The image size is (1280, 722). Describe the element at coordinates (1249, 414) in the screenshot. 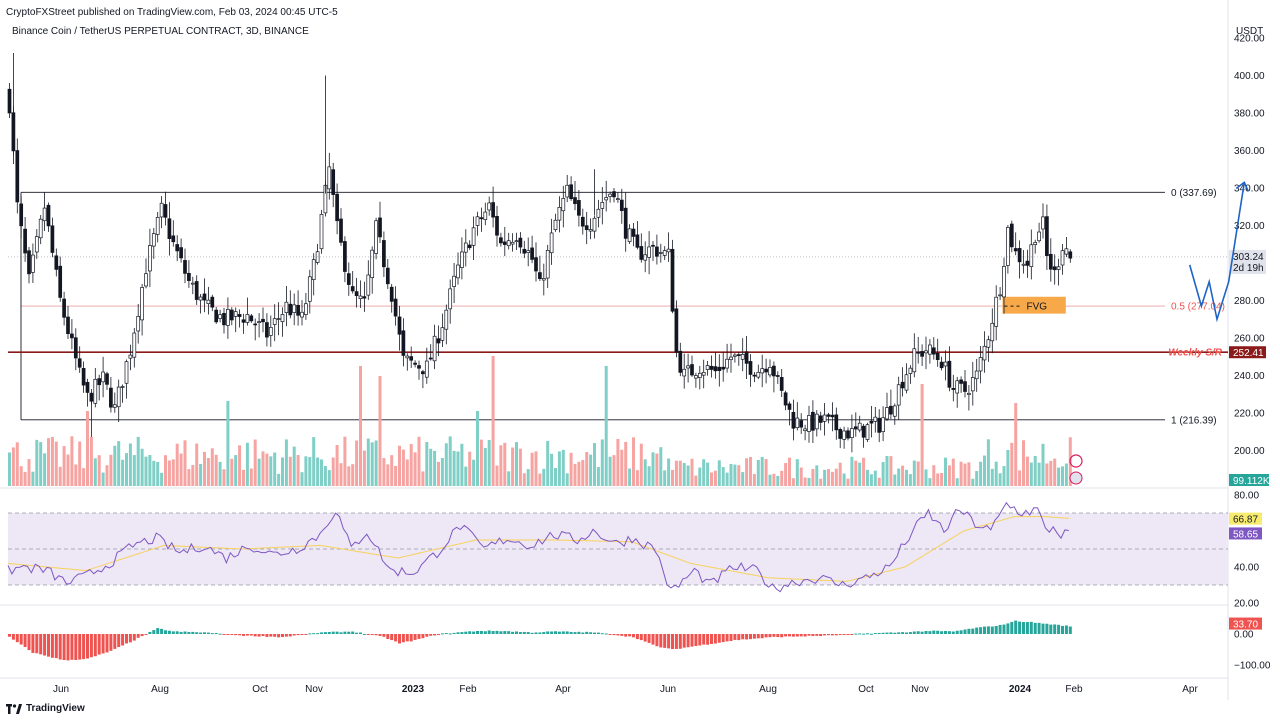

I see `price-tick-label: 220.00` at that location.